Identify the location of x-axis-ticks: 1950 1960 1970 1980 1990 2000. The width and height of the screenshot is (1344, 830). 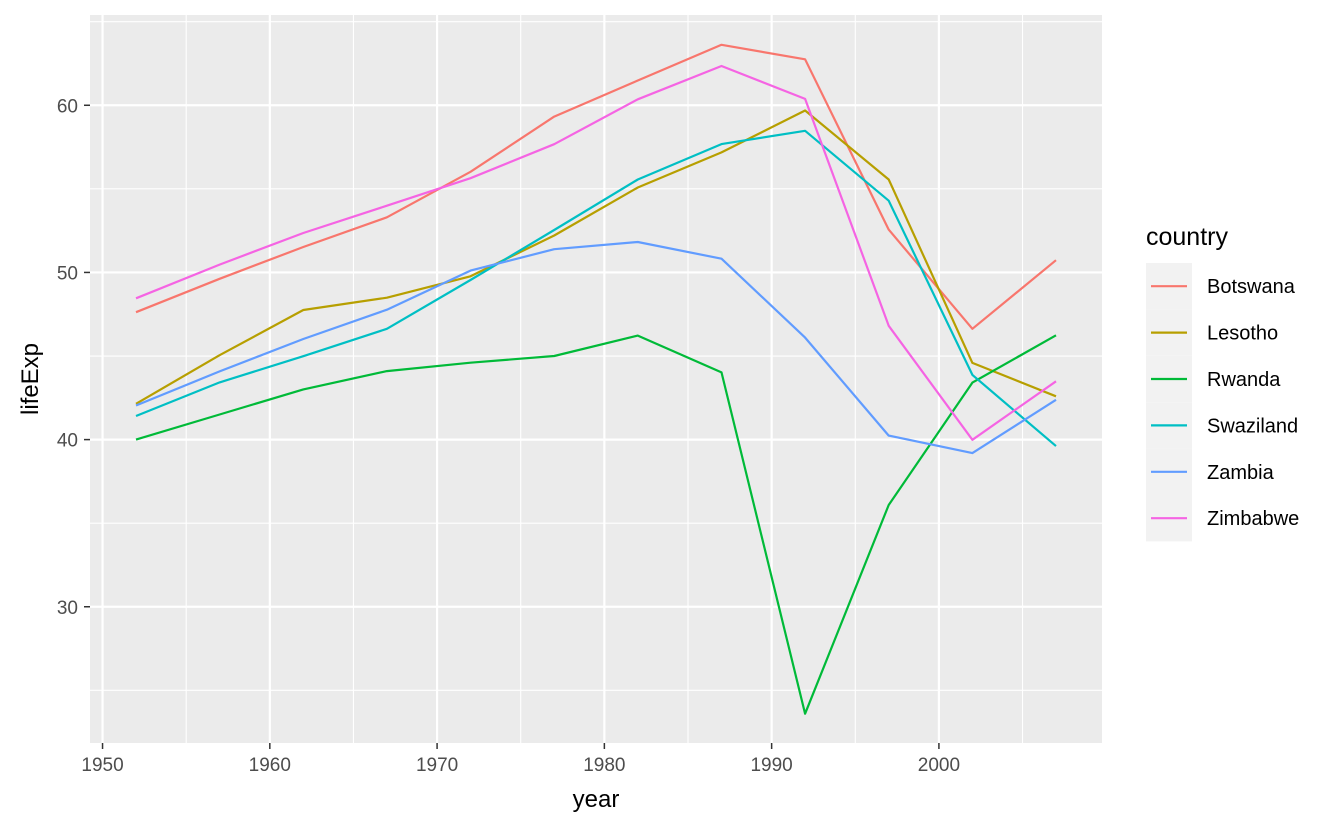
(520, 759).